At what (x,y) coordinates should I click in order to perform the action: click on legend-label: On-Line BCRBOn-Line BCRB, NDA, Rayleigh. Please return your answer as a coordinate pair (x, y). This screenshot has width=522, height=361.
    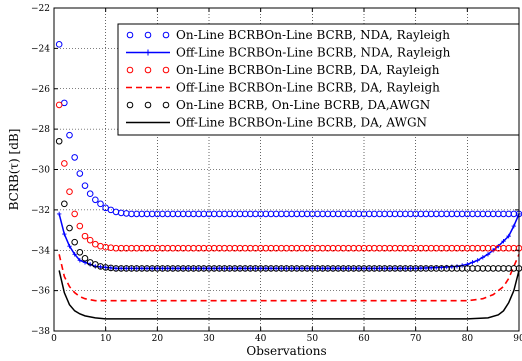
    Looking at the image, I should click on (313, 35).